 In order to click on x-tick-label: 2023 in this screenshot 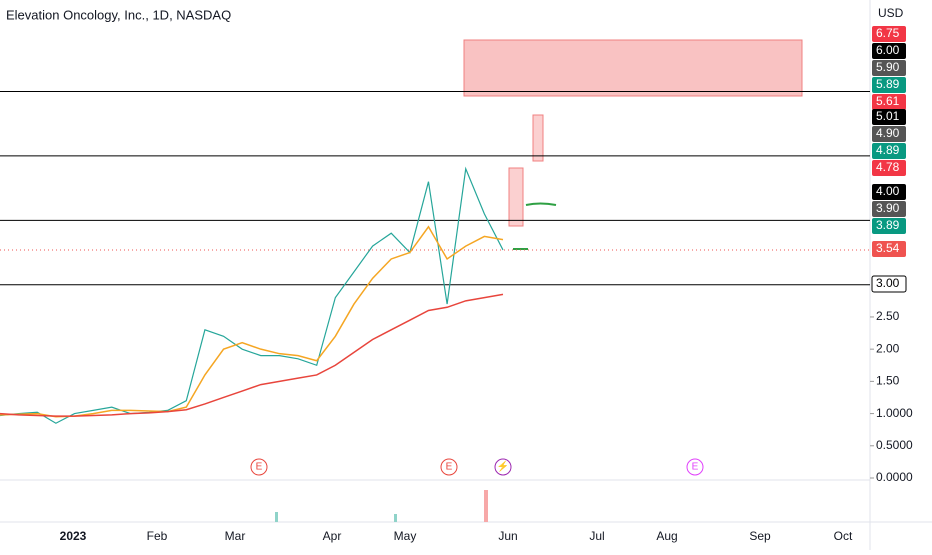, I will do `click(73, 536)`.